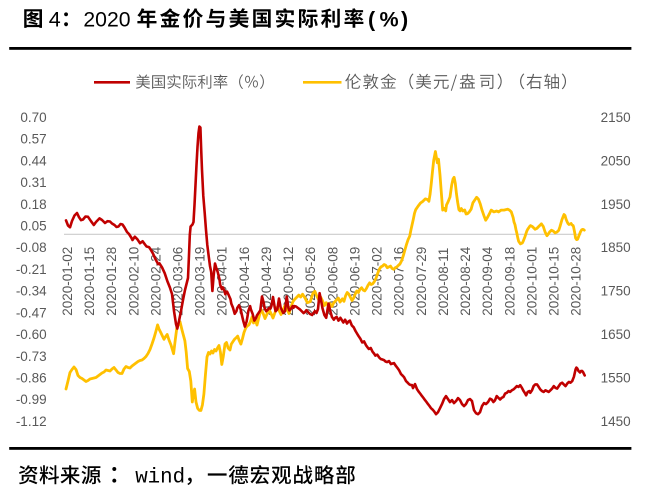 The width and height of the screenshot is (656, 504). Describe the element at coordinates (55, 19) in the screenshot. I see `svg-text: 4` at that location.